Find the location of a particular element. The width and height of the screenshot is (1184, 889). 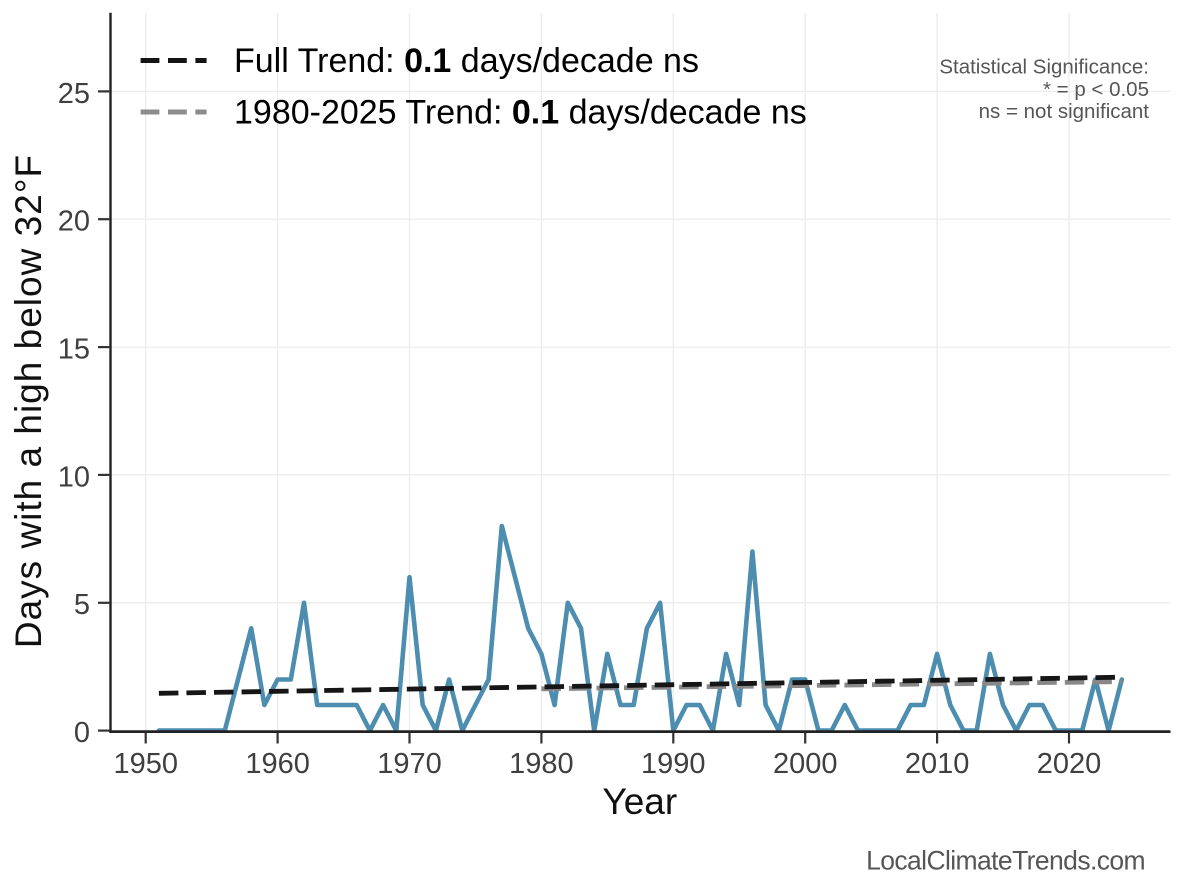

svg-text: LocalClimateTrends.com is located at coordinates (1005, 861).